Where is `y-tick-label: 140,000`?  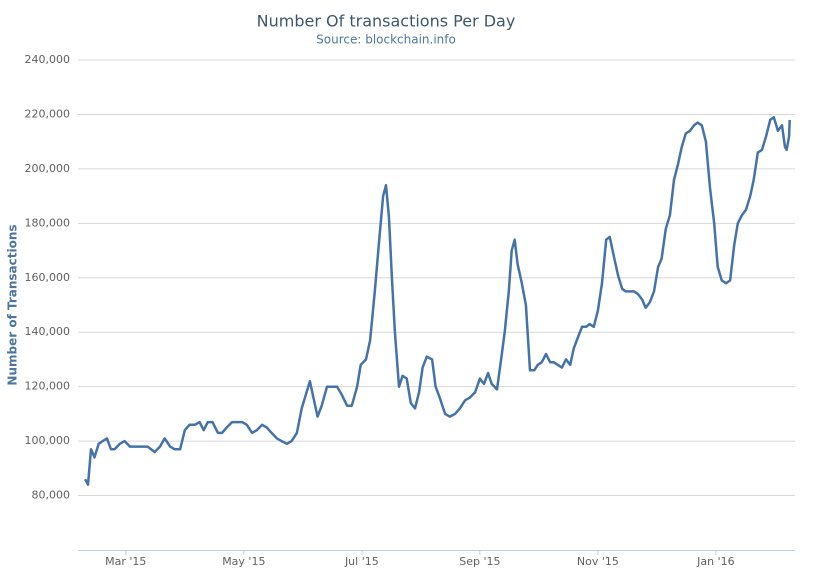
y-tick-label: 140,000 is located at coordinates (48, 331).